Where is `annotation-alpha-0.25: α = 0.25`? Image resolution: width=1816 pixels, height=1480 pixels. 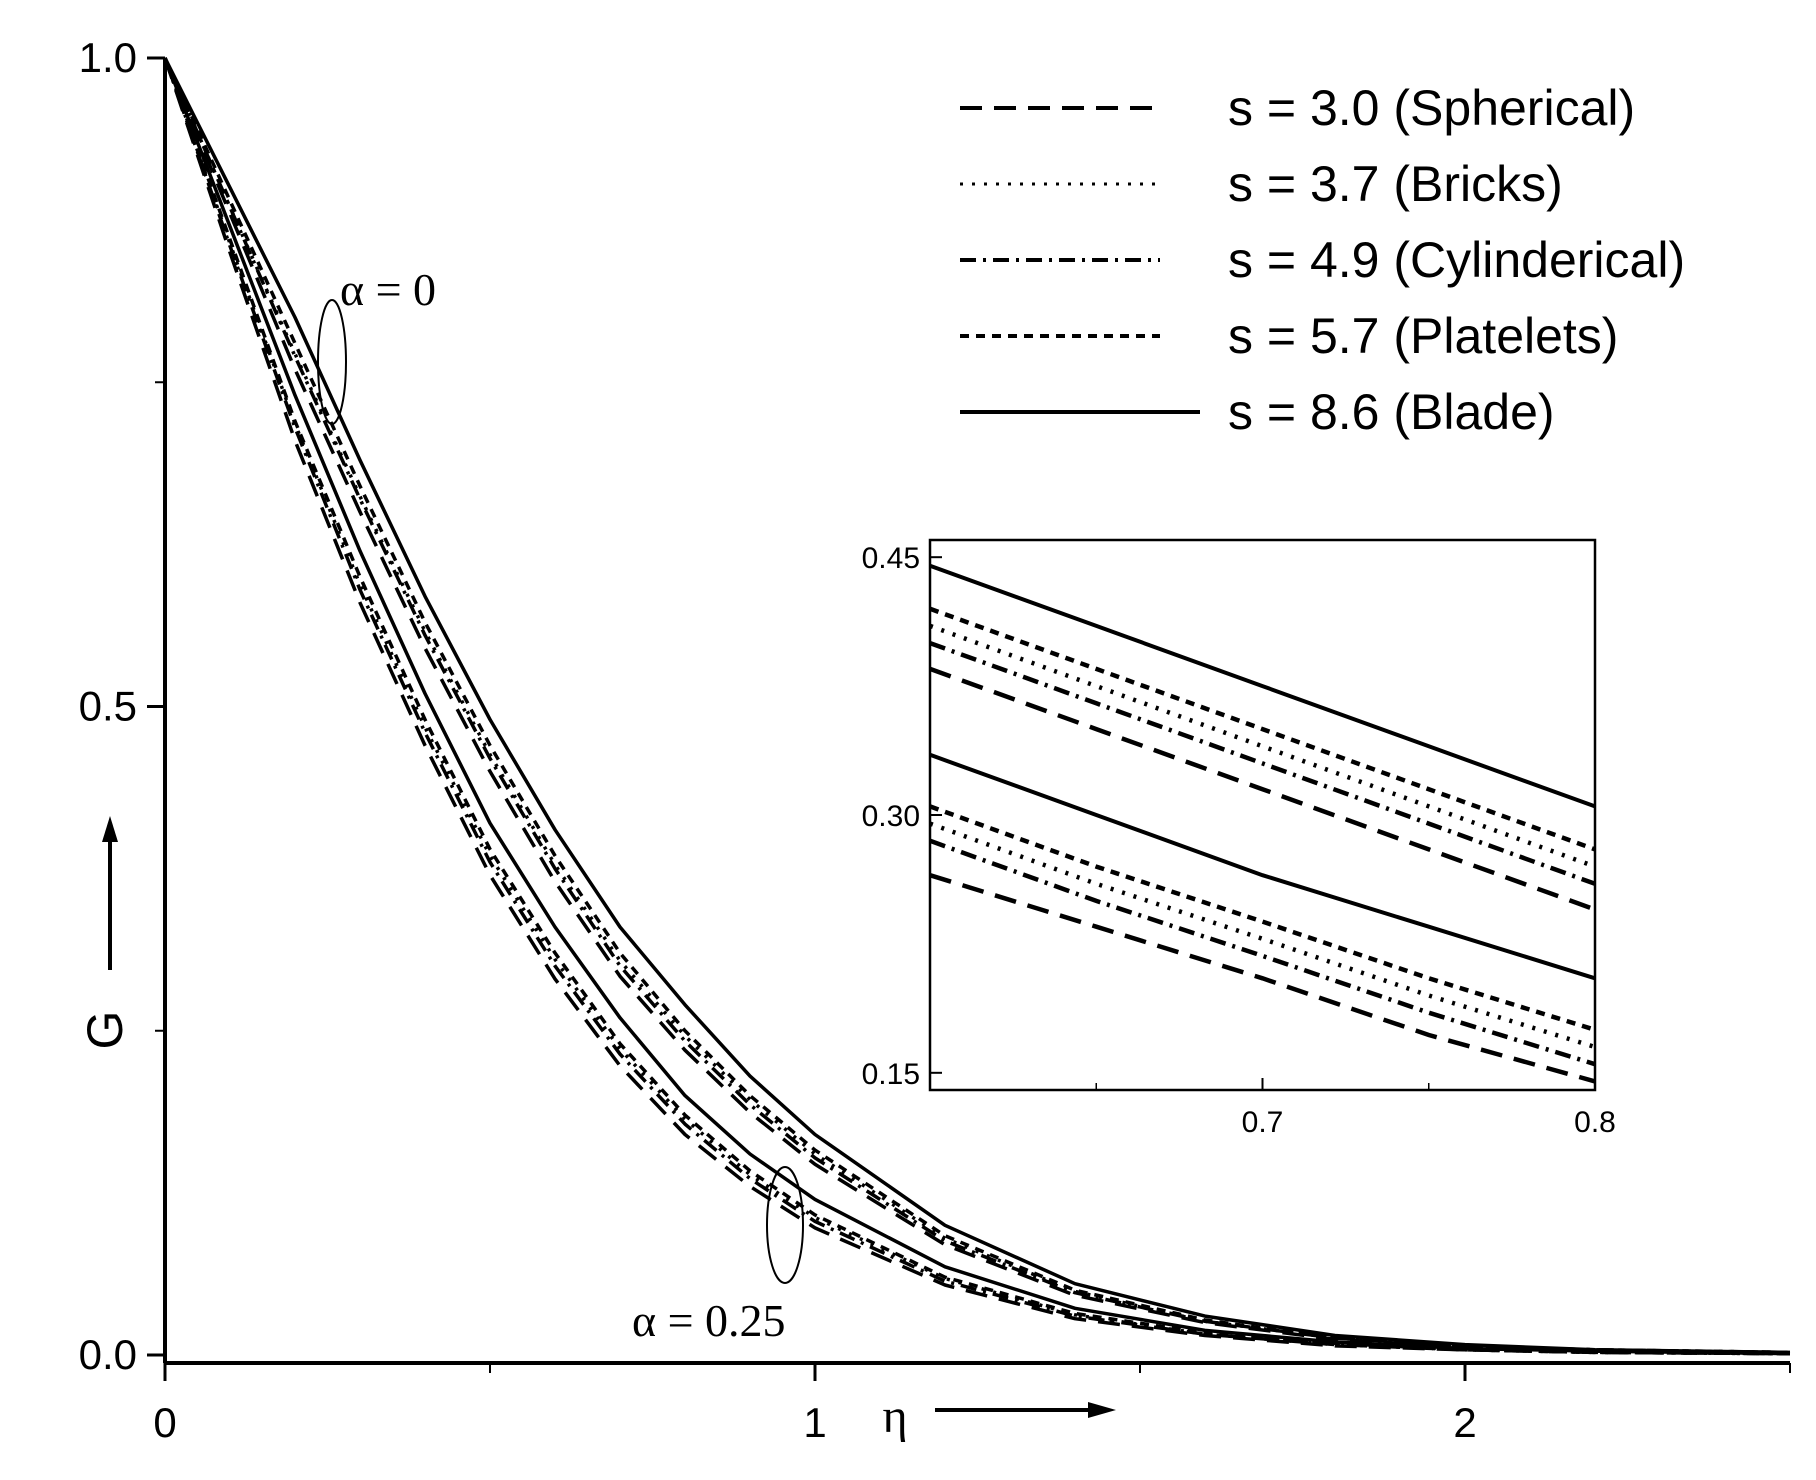 annotation-alpha-0.25: α = 0.25 is located at coordinates (709, 1320).